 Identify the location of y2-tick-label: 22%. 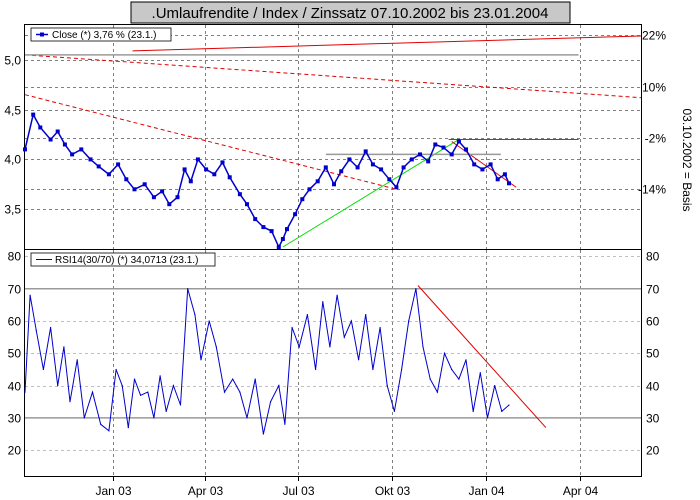
(654, 36).